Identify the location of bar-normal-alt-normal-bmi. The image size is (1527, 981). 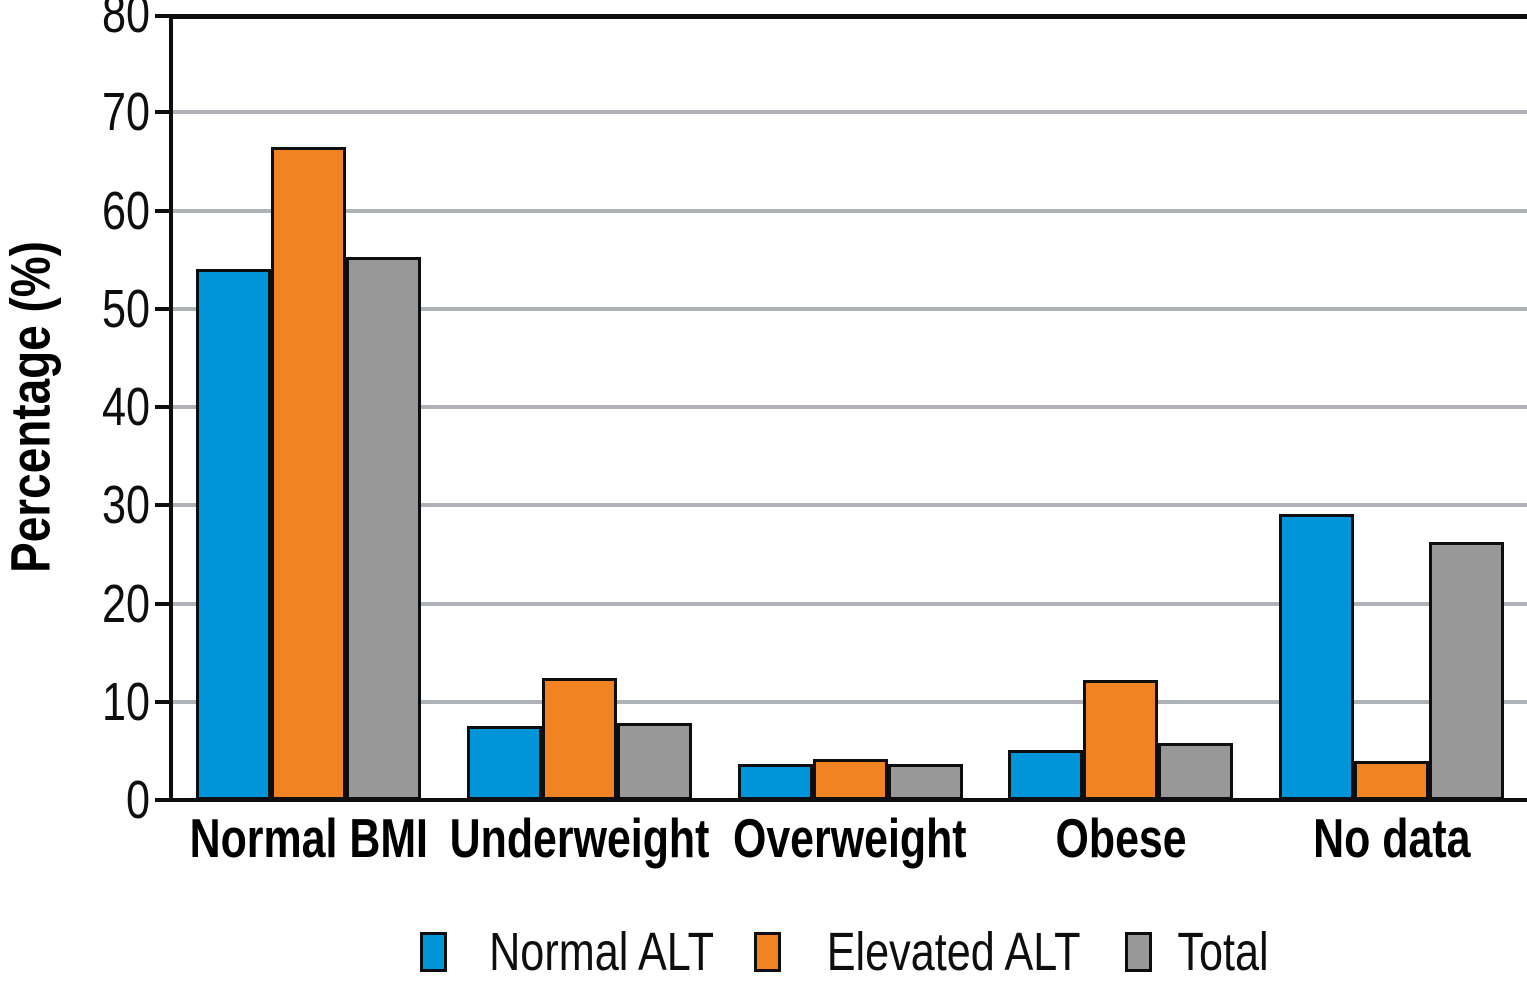
(233, 534).